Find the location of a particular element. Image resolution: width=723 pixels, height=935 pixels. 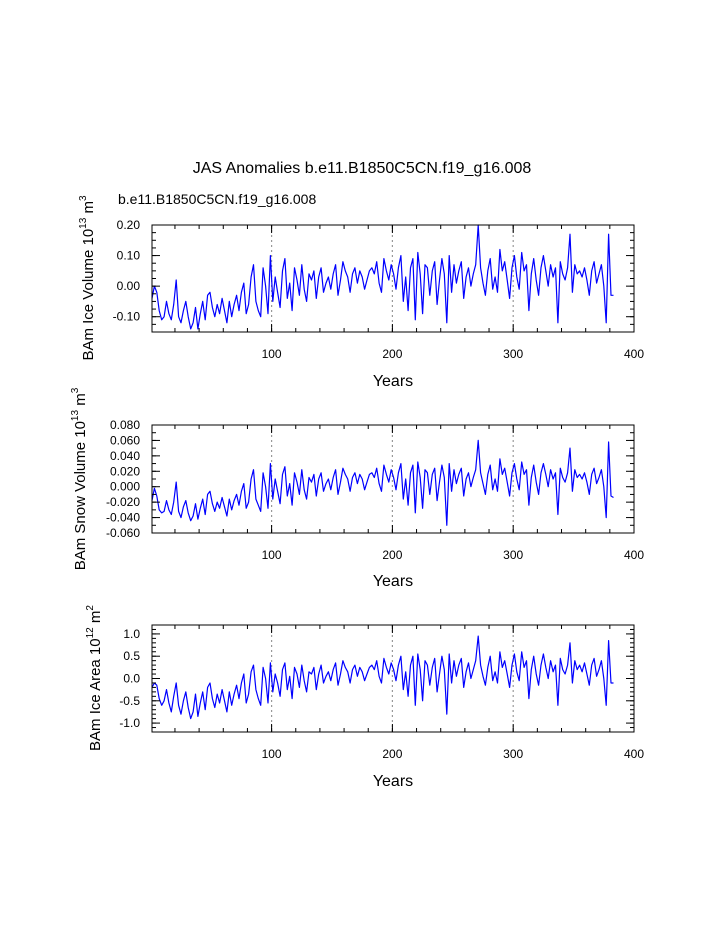

y-axis-label-part: BAm Ice Area 10 is located at coordinates (95, 694).